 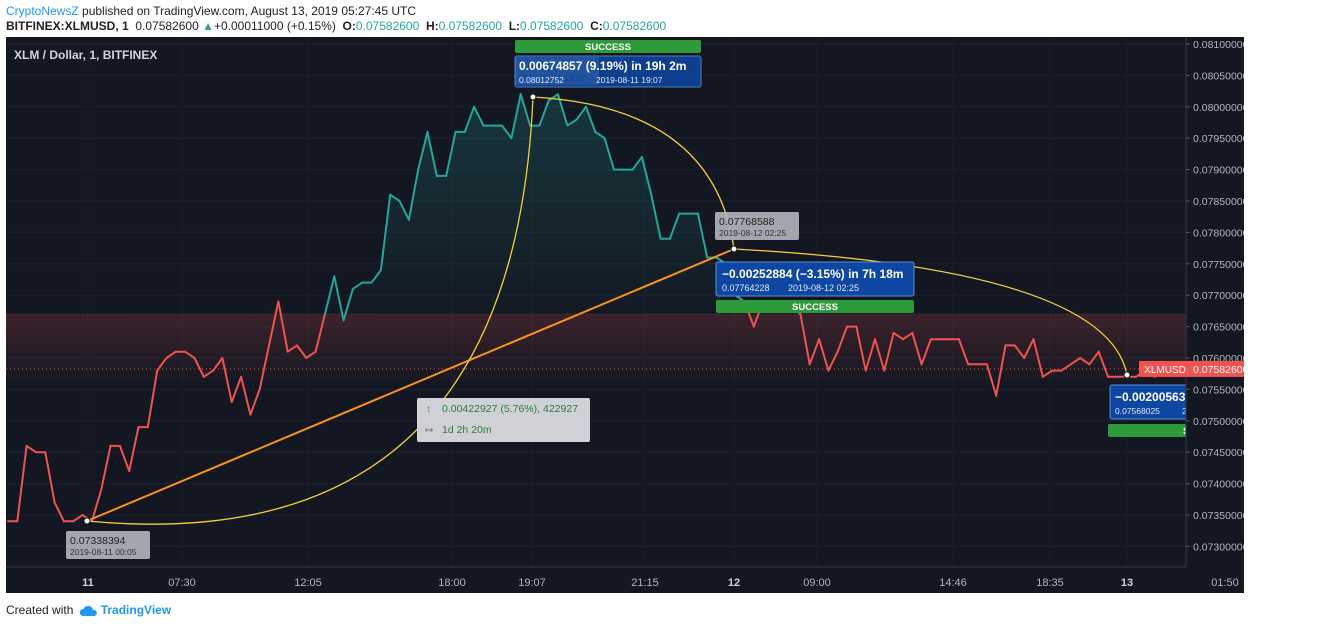 What do you see at coordinates (1218, 328) in the screenshot?
I see `y-tick-label: 0.07650000` at bounding box center [1218, 328].